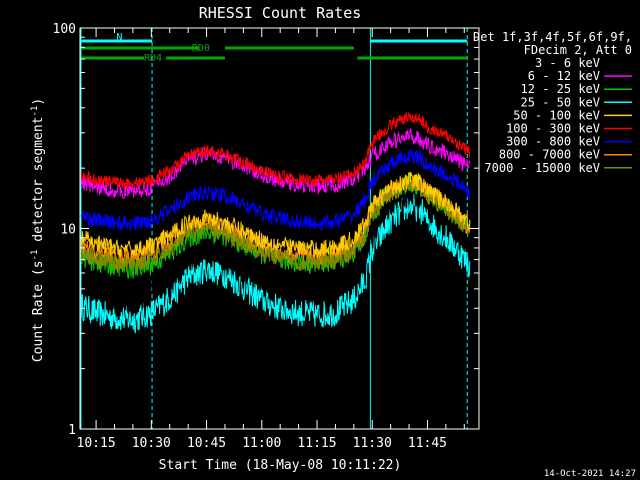 The image size is (640, 480). Describe the element at coordinates (201, 48) in the screenshot. I see `flag-label-rd0: RD0` at that location.